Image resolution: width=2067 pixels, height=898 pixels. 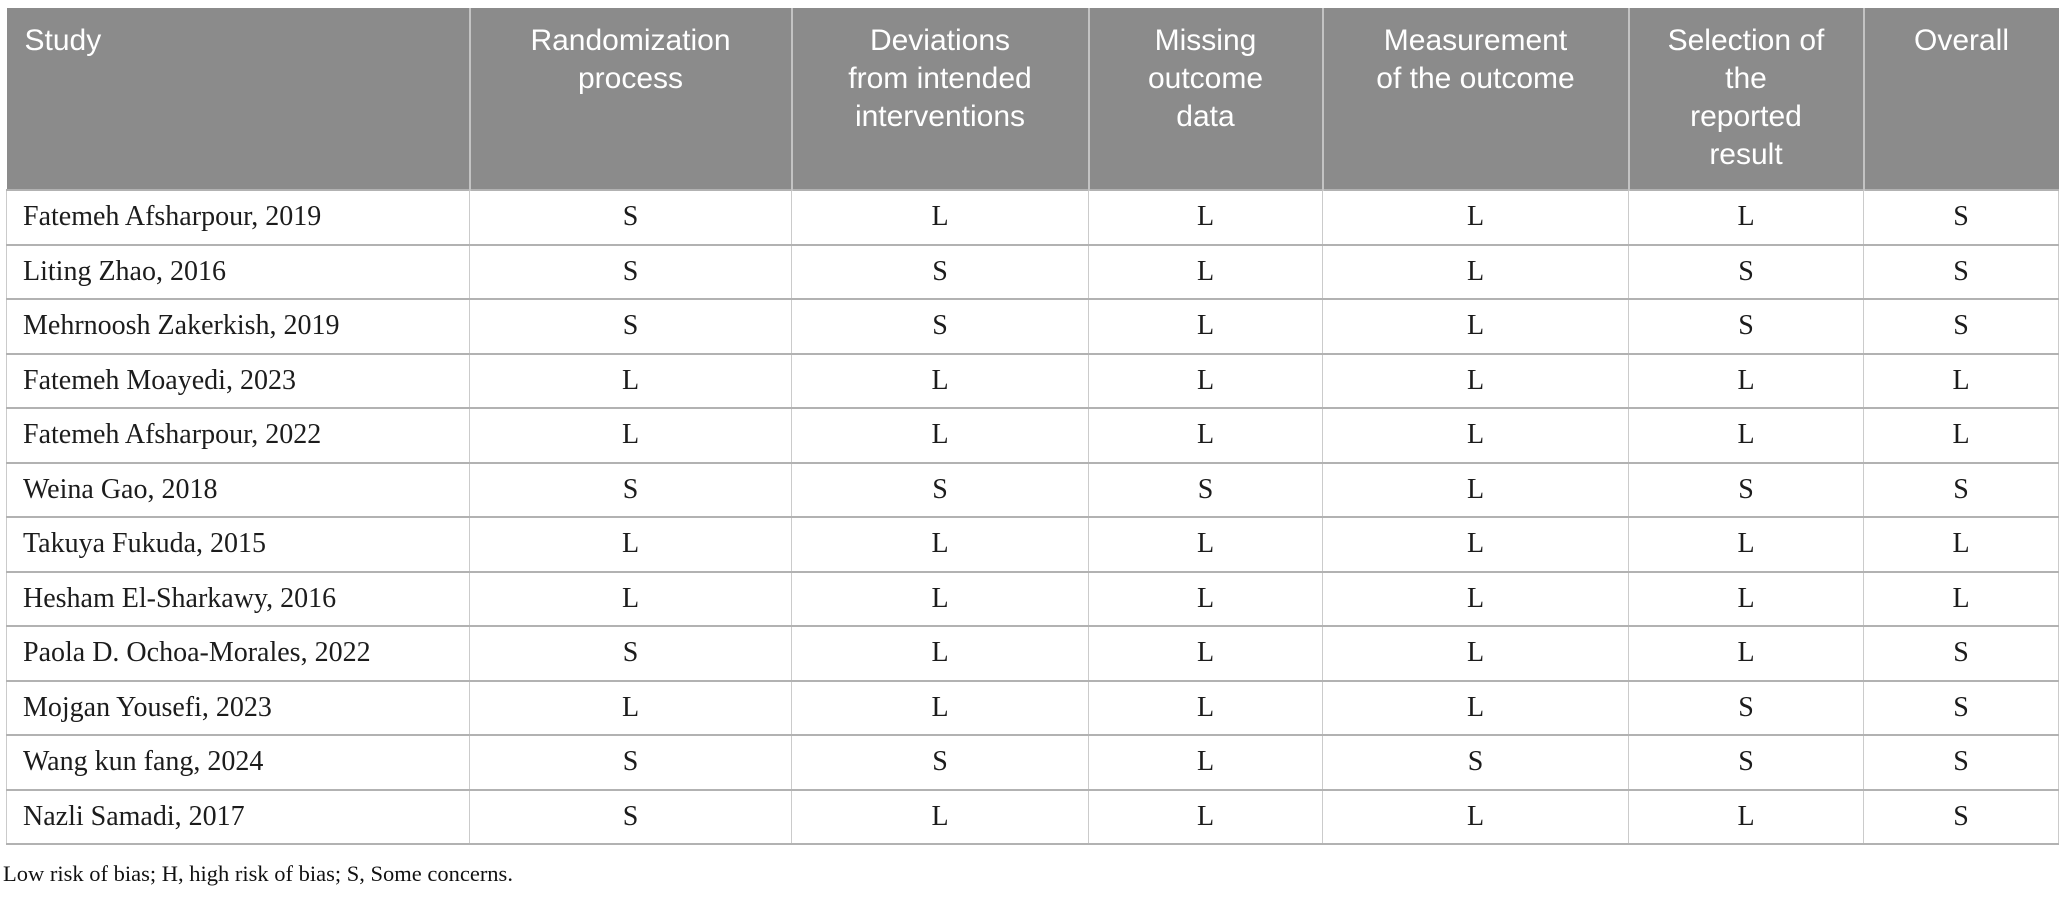 I want to click on column-header-missing-outcome-data: Missing outcome data, so click(x=1205, y=99).